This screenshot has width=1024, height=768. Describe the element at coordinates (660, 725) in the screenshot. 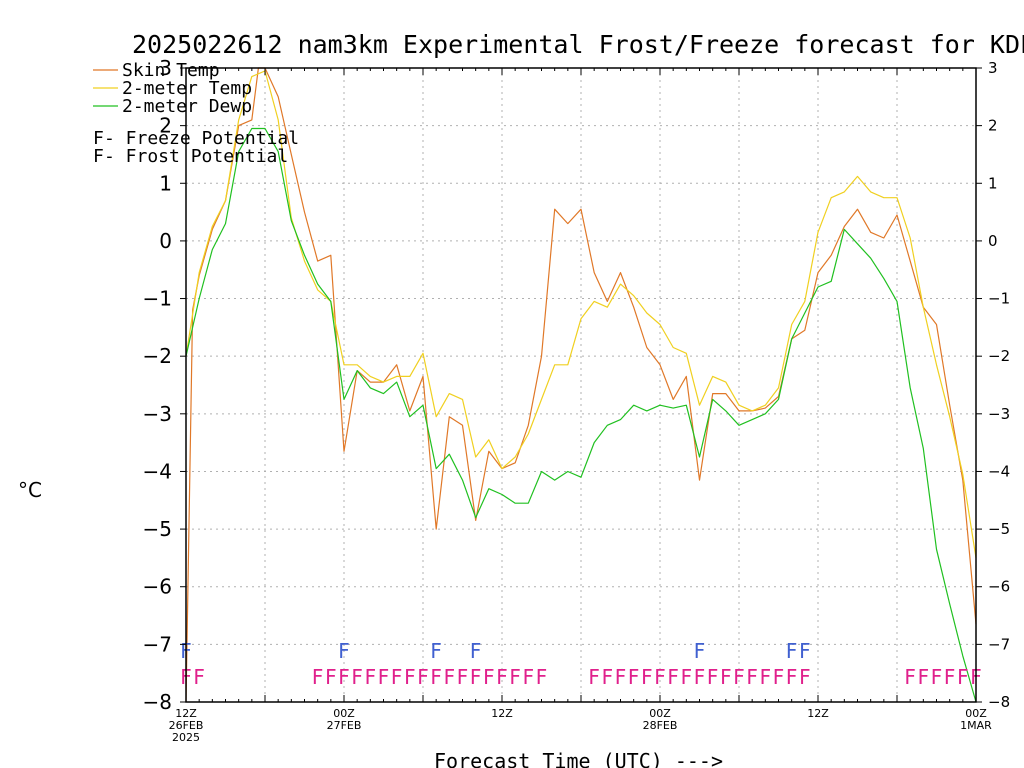

I see `x-tick-label: 28FEB` at that location.